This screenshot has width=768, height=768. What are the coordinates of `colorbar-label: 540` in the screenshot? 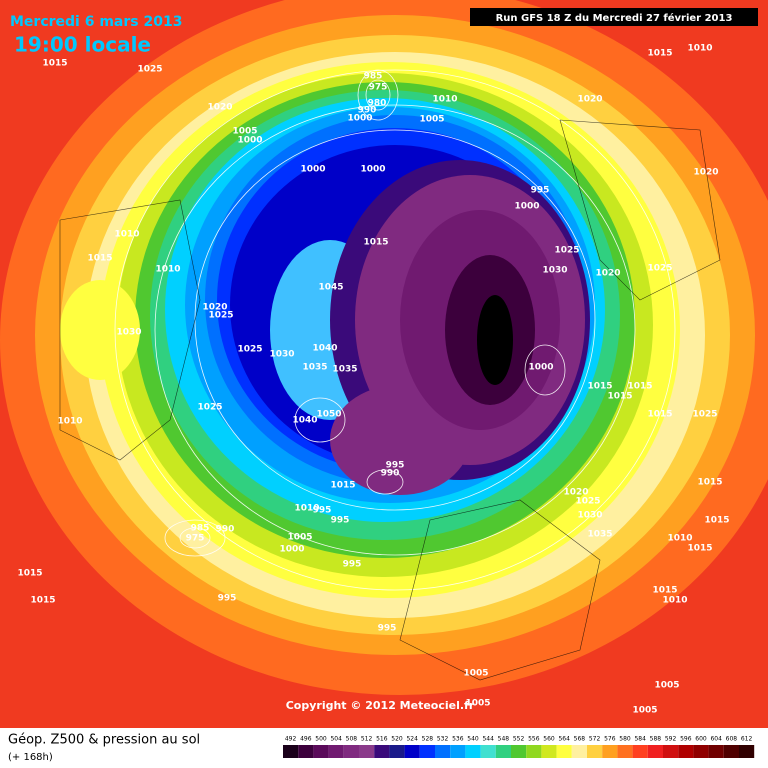 It's located at (473, 739).